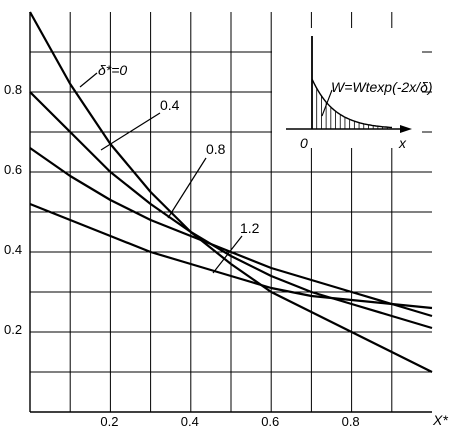  Describe the element at coordinates (170, 105) in the screenshot. I see `label-04: 0.4` at that location.